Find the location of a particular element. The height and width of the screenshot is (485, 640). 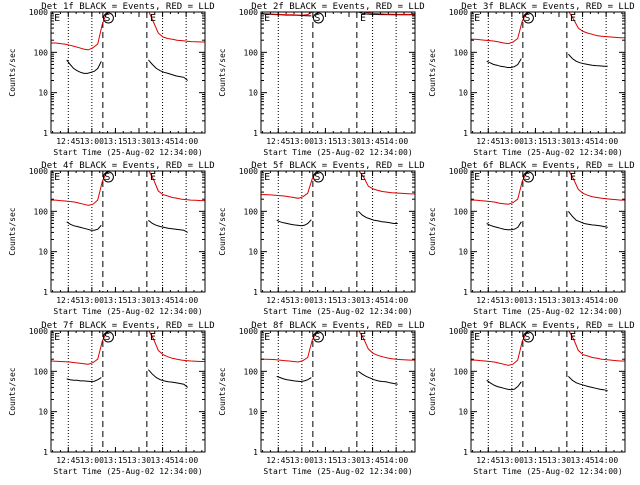

panel-title: Det 9f BLACK = Events, RED = LLD is located at coordinates (547, 326).